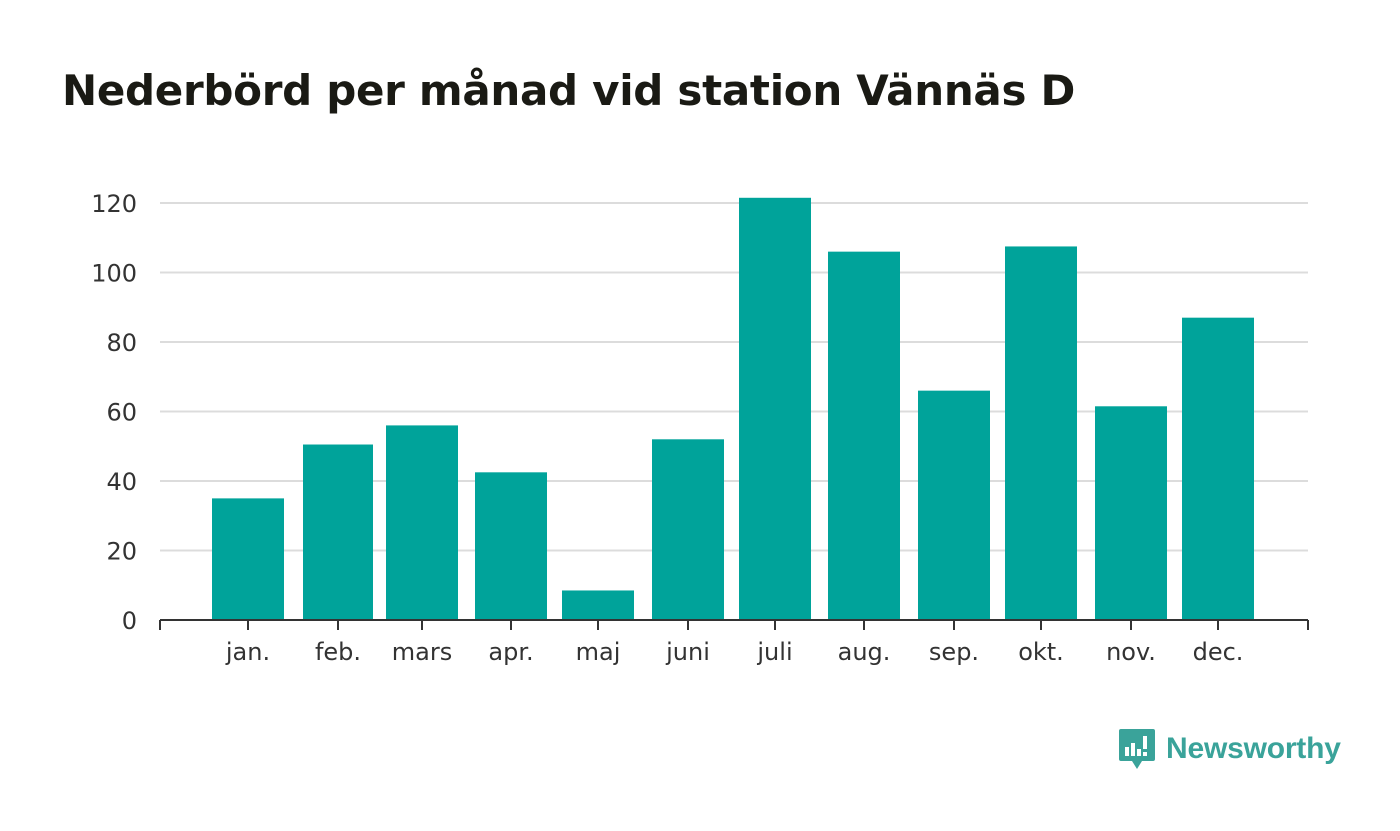 The height and width of the screenshot is (831, 1400). Describe the element at coordinates (598, 652) in the screenshot. I see `x-tick-label: maj` at that location.